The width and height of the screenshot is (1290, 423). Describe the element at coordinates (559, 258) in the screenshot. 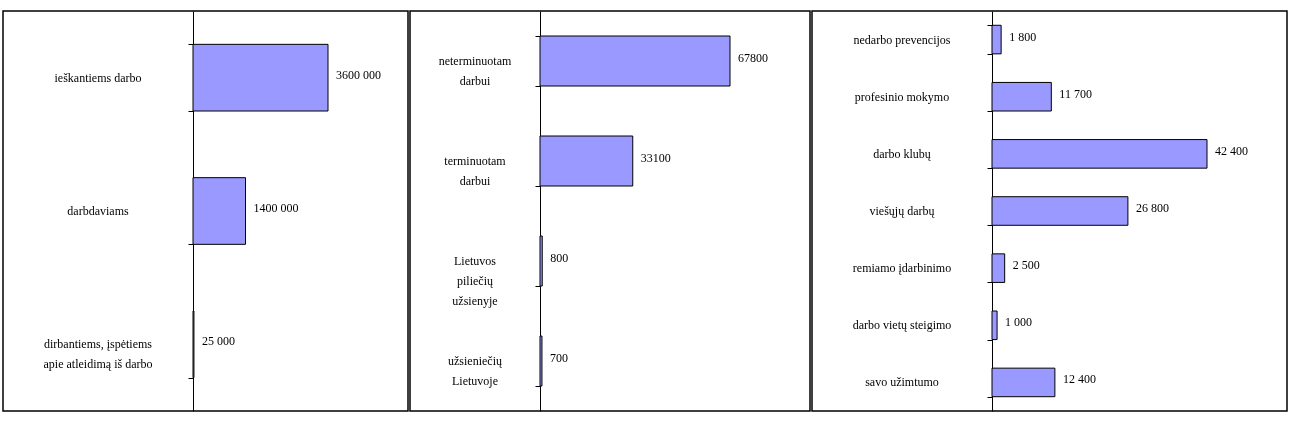

I see `data-label: 800` at that location.